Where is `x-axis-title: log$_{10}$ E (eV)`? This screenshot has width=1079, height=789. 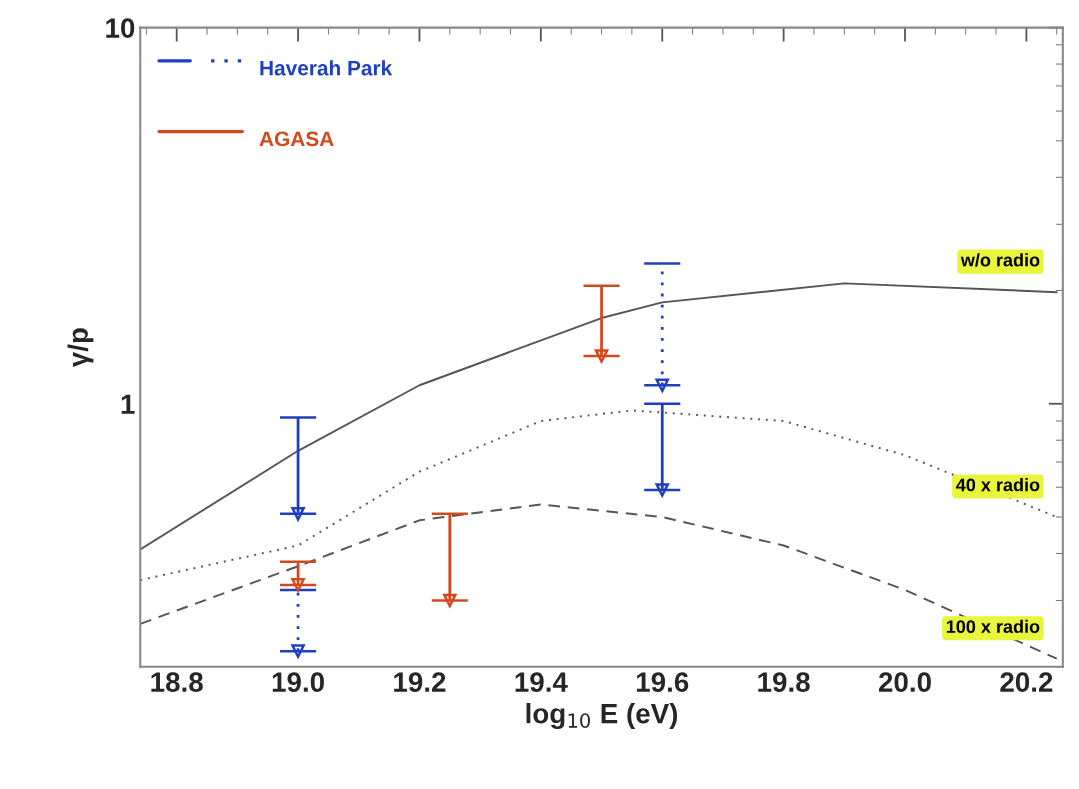 x-axis-title: log$_{10}$ E (eV) is located at coordinates (602, 716).